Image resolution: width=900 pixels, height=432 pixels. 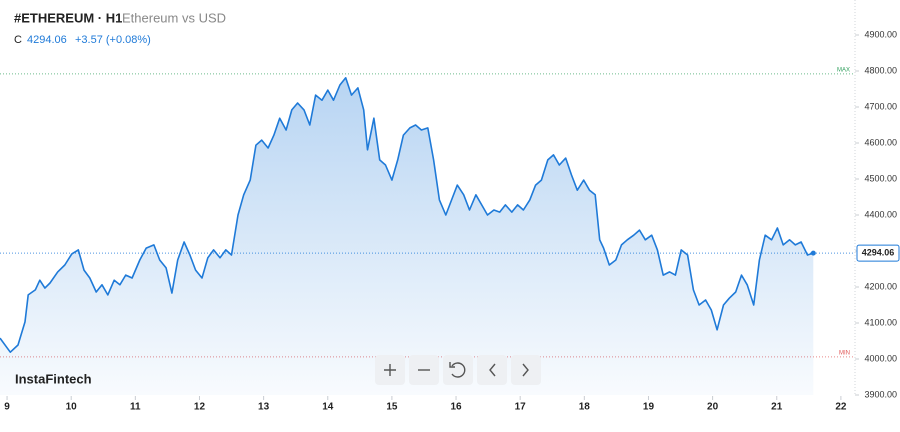 What do you see at coordinates (880, 106) in the screenshot?
I see `y-tick-label: 4700.00` at bounding box center [880, 106].